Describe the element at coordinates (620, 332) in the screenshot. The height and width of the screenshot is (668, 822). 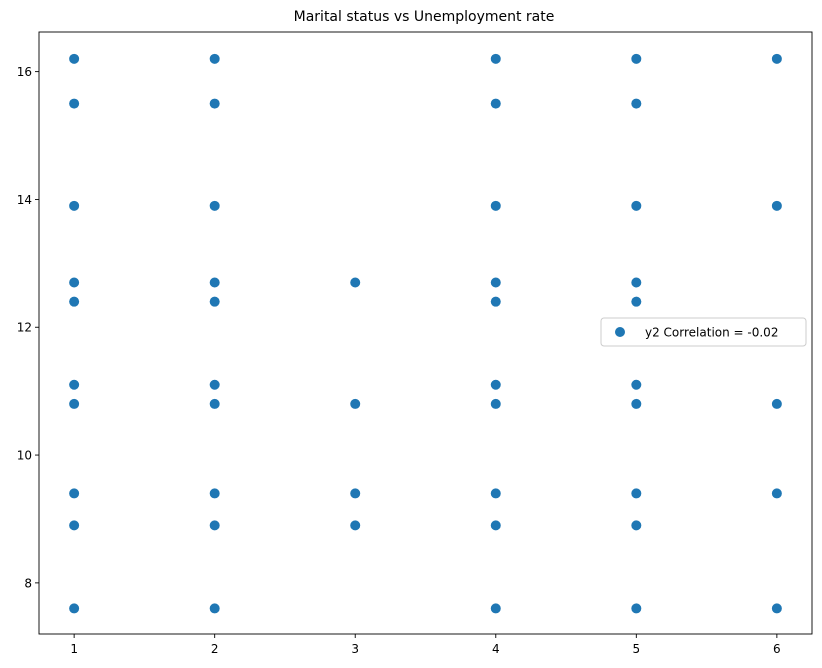
I see `legend-marker` at that location.